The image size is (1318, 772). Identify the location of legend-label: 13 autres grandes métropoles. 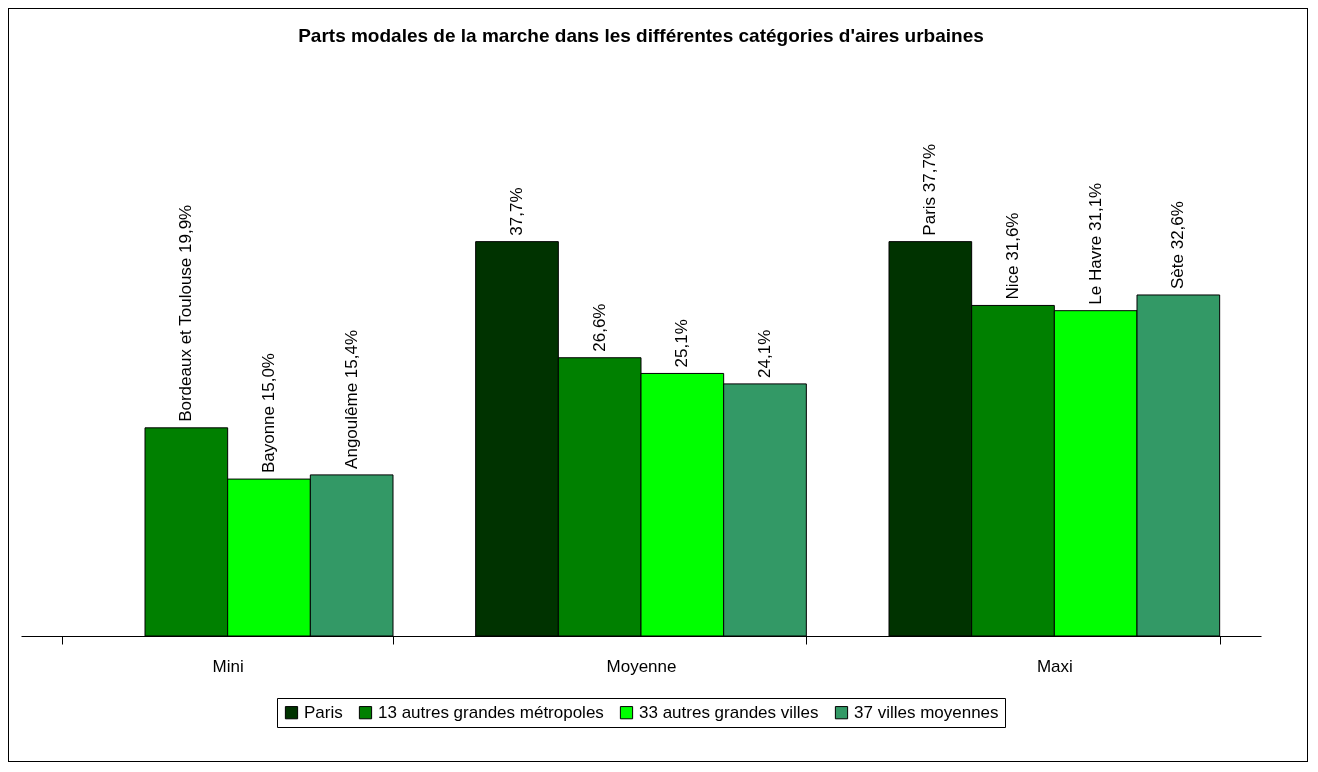
(491, 712).